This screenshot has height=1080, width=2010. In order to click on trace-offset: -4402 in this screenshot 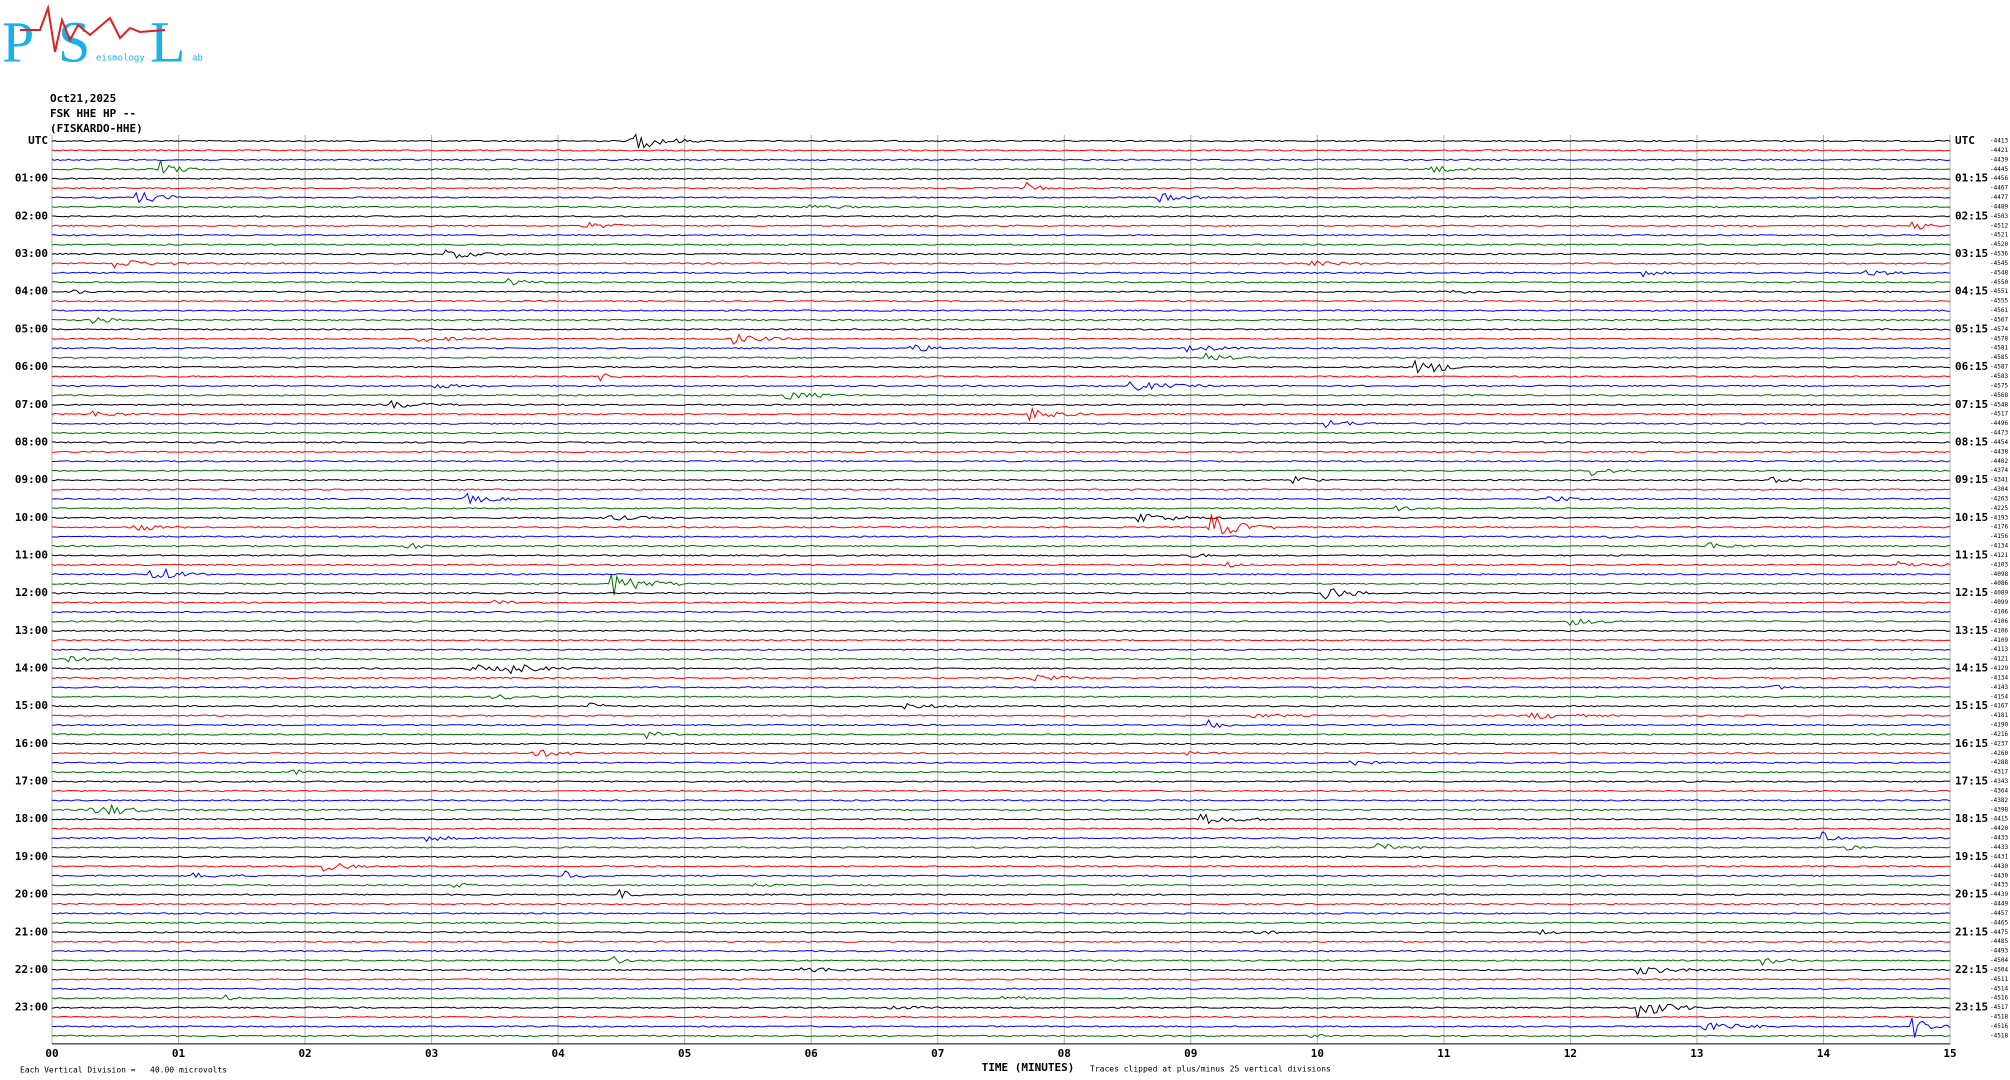, I will do `click(1999, 461)`.